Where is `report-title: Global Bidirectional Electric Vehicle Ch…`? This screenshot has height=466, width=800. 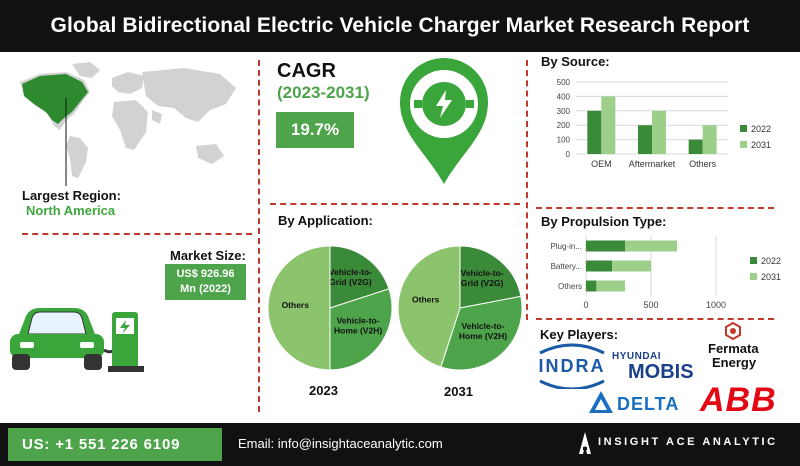
report-title: Global Bidirectional Electric Vehicle Ch… is located at coordinates (400, 25).